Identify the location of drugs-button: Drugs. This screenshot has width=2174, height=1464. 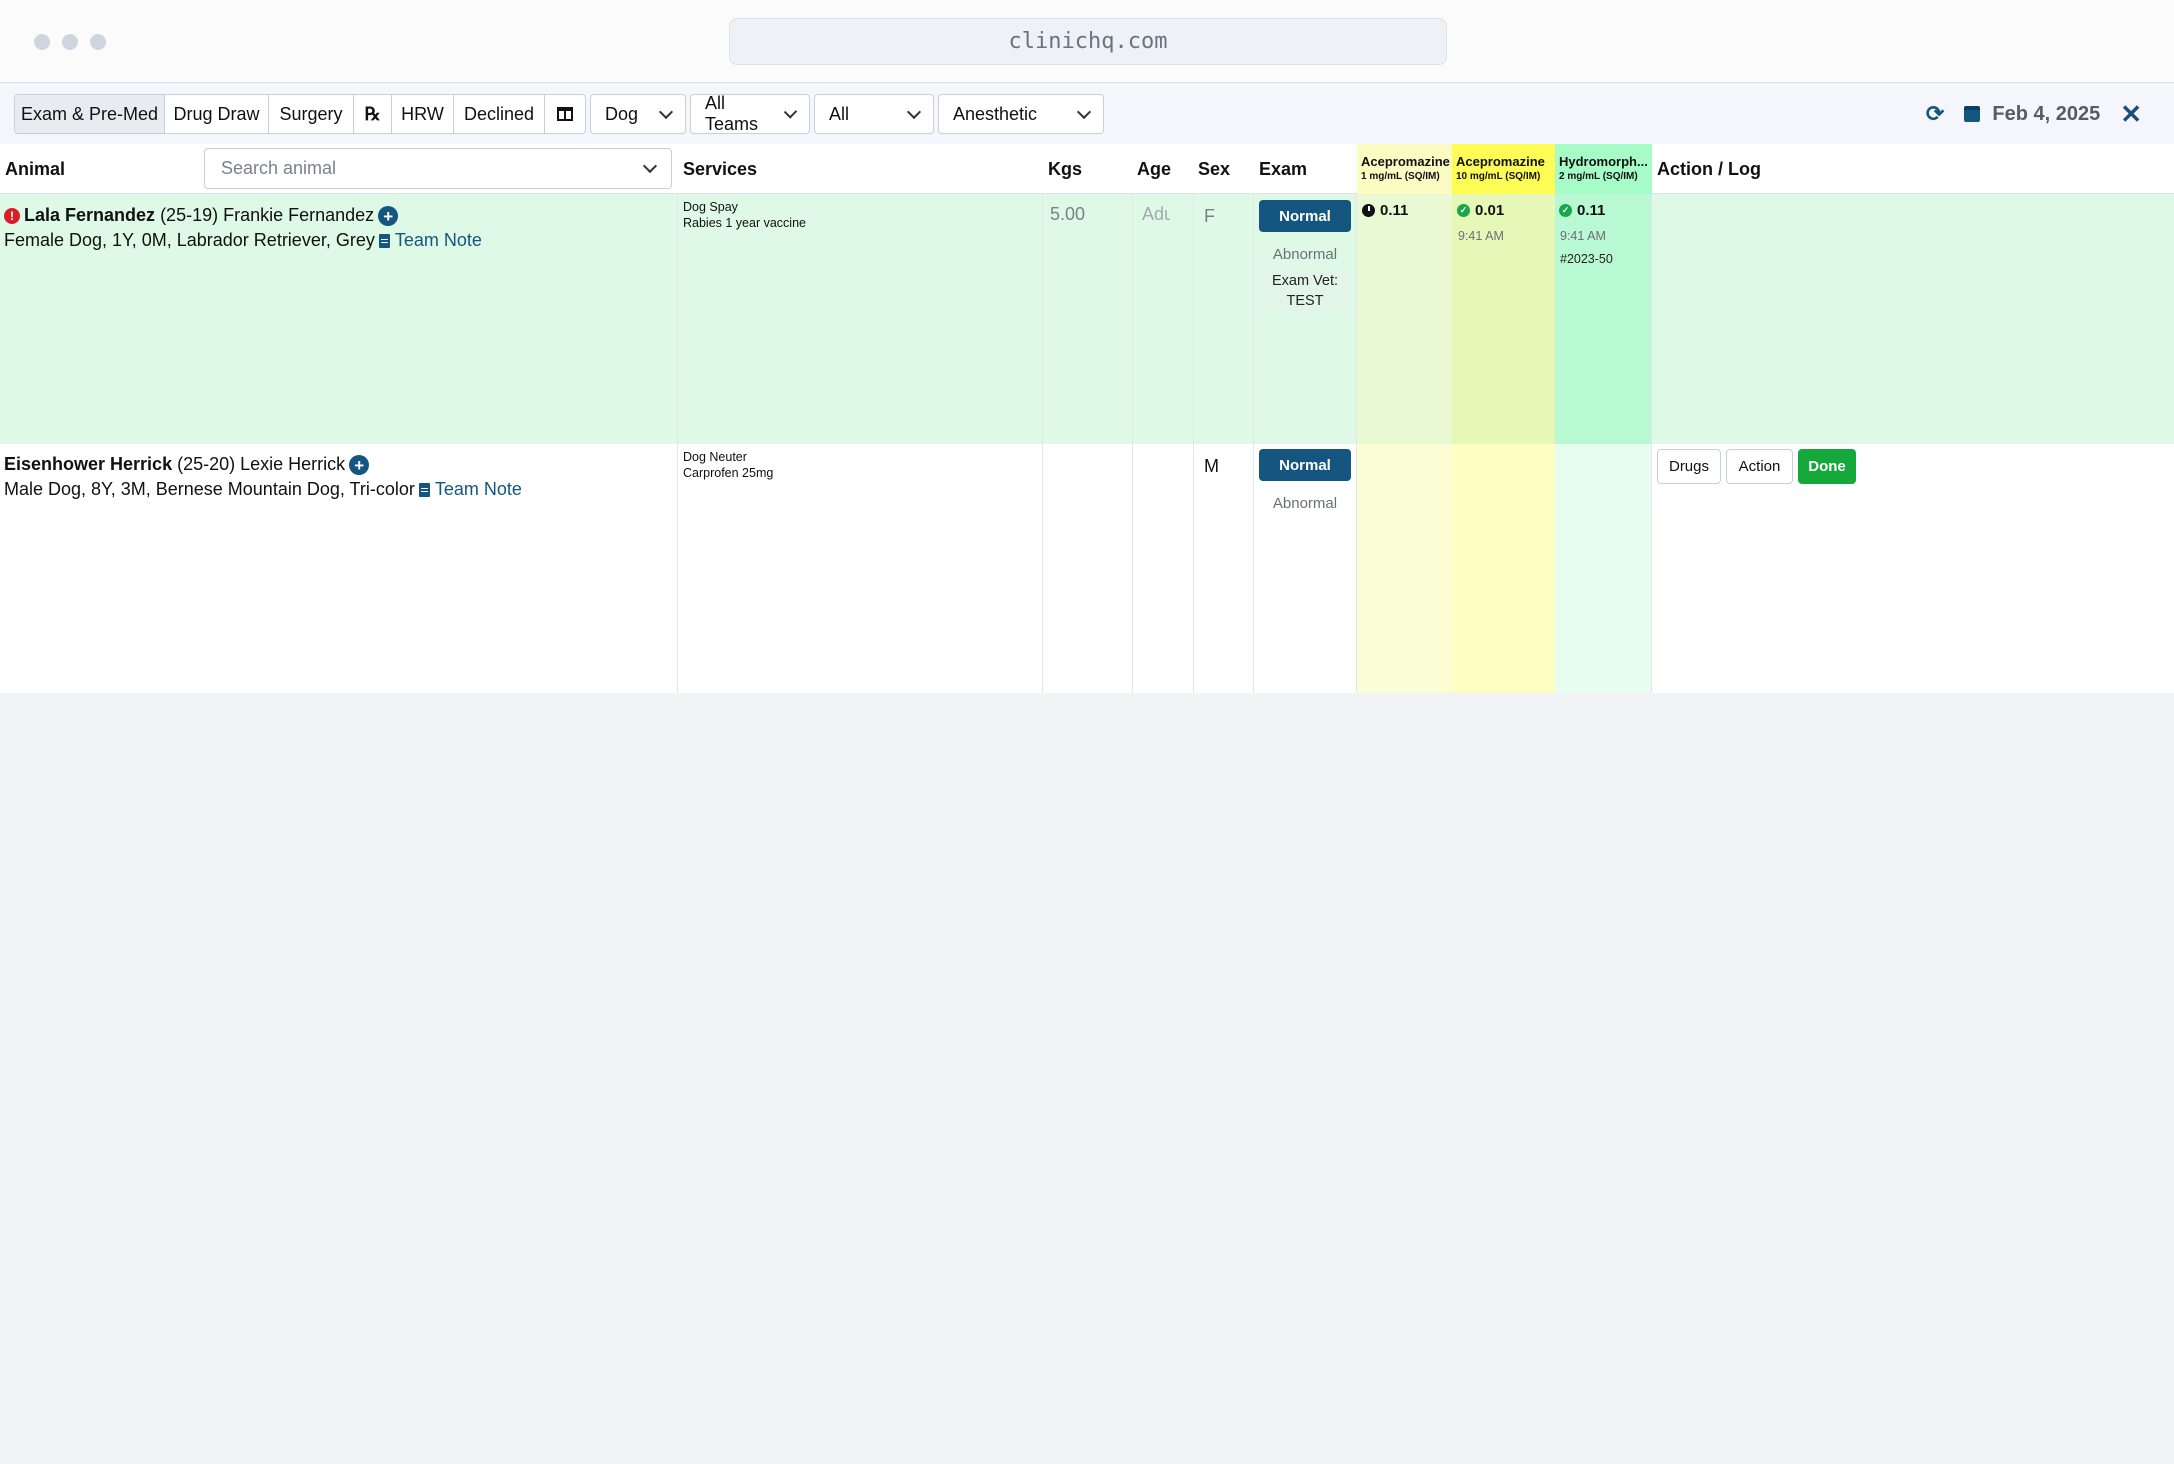
(1689, 466).